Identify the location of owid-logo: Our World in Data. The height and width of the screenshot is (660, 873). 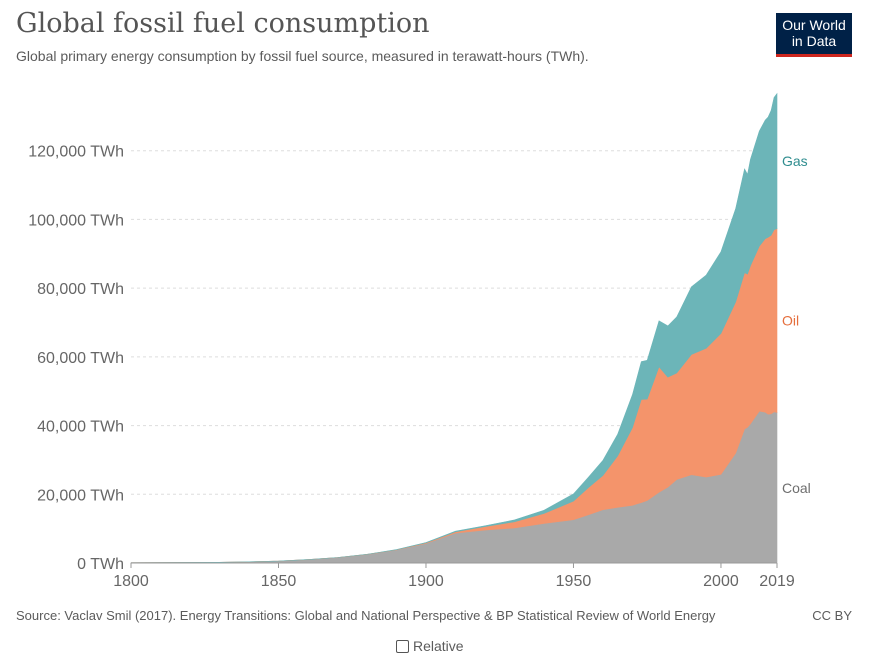
(814, 35).